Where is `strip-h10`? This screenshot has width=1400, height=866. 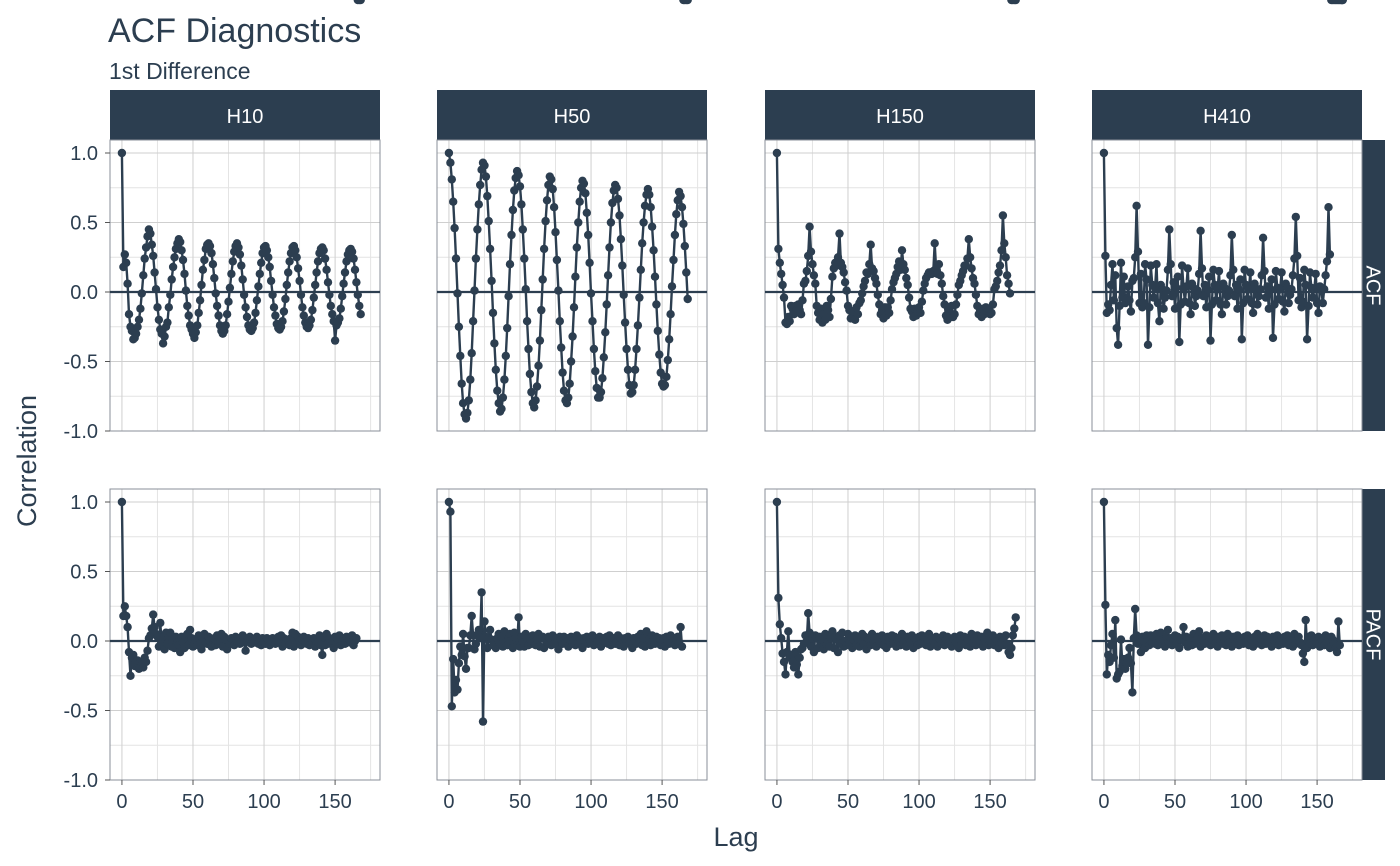
strip-h10 is located at coordinates (245, 115).